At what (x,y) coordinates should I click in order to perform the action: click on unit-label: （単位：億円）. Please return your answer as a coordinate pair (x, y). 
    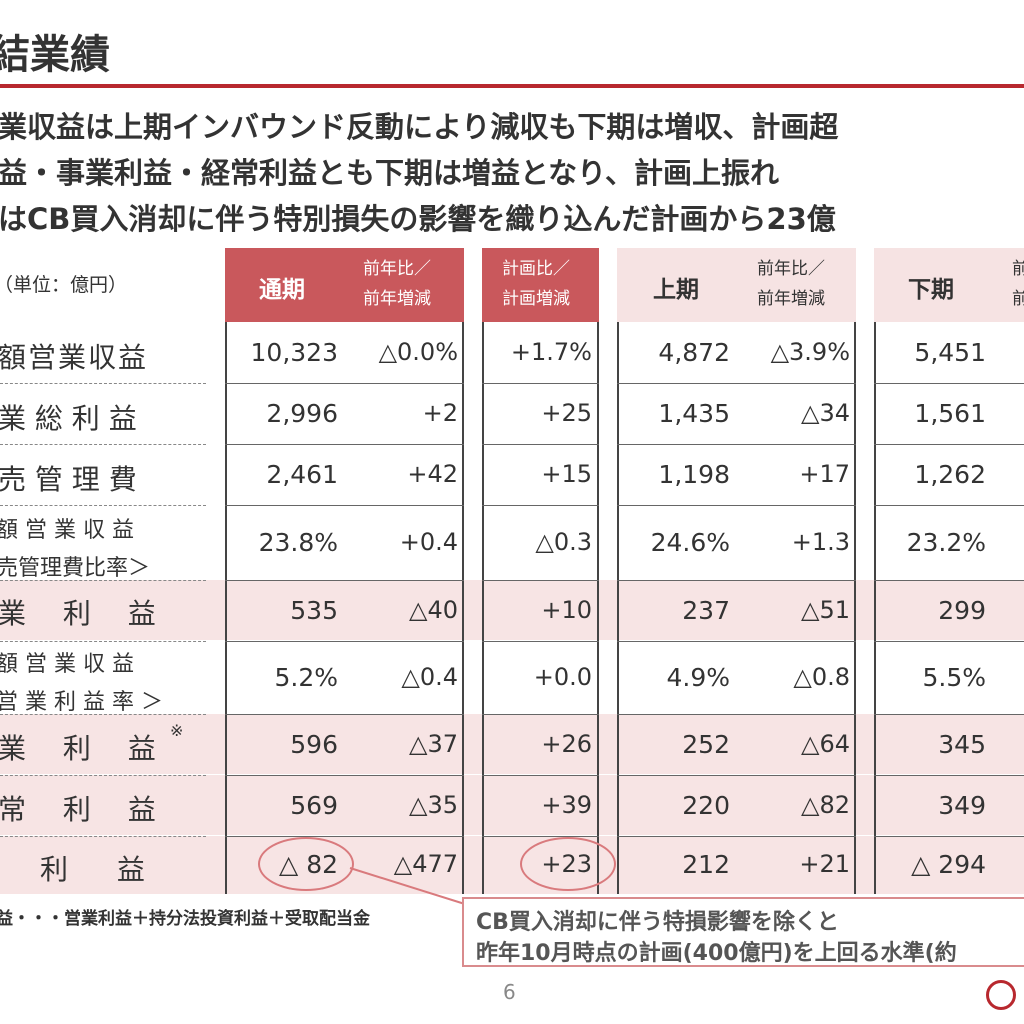
    Looking at the image, I should click on (64, 285).